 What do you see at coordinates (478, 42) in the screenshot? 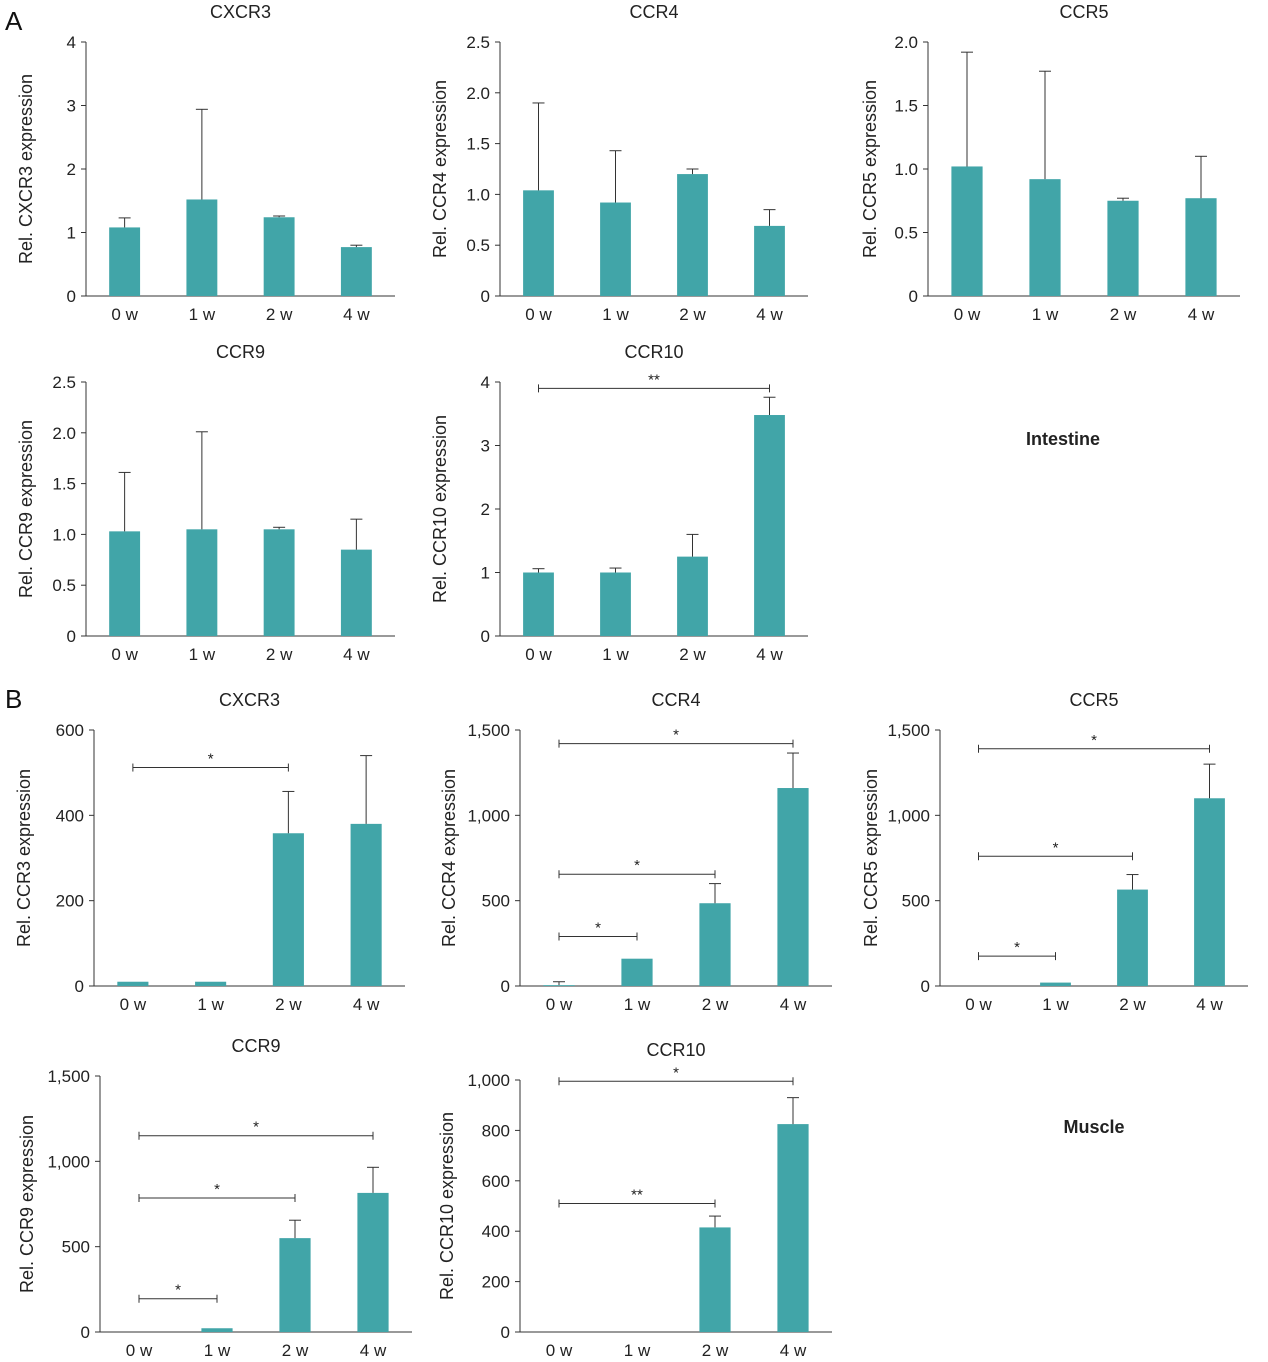
I see `y-tick-label: 2.5` at bounding box center [478, 42].